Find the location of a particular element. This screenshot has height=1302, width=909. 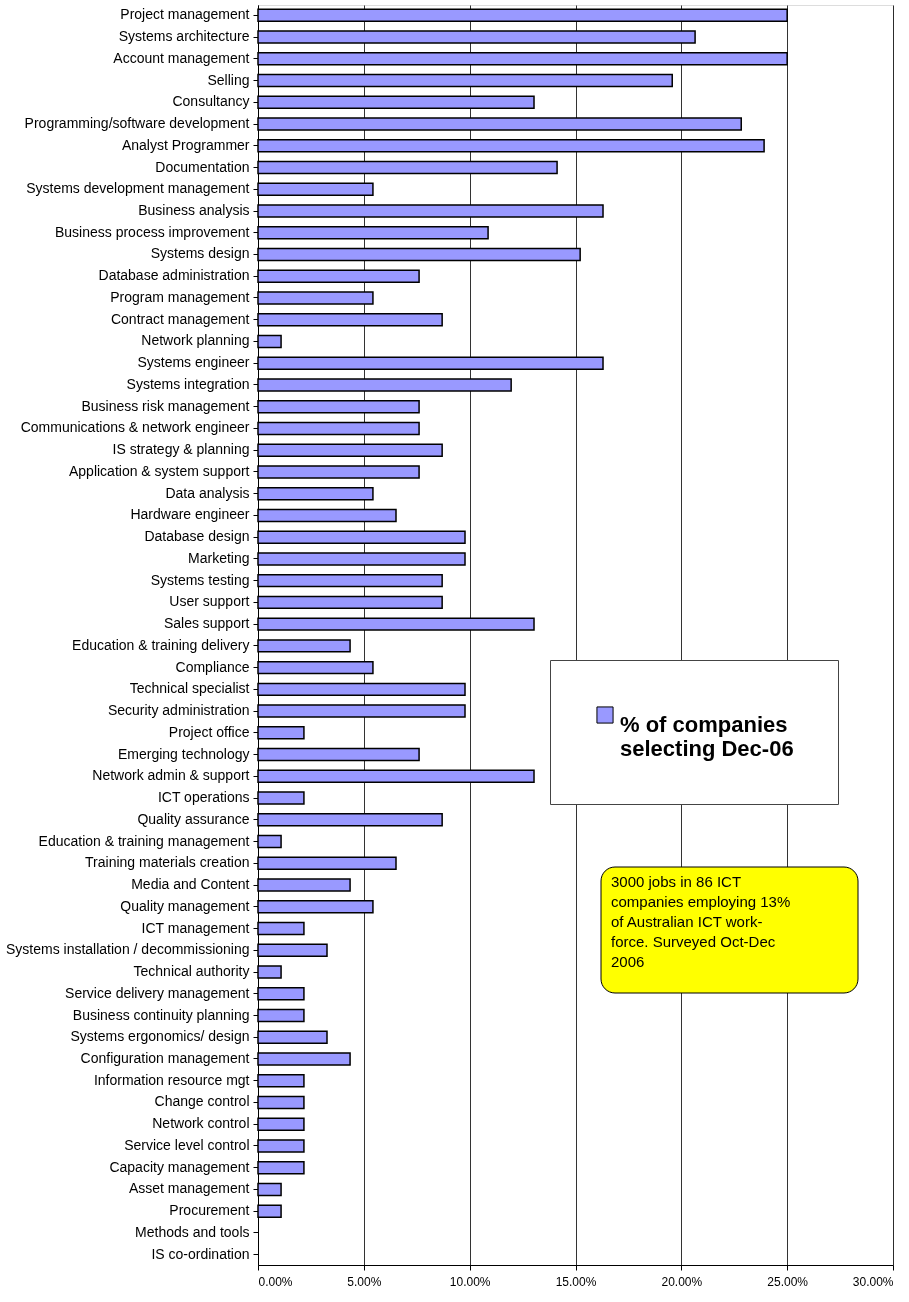

y-tick-label: Consultancy is located at coordinates (211, 101).